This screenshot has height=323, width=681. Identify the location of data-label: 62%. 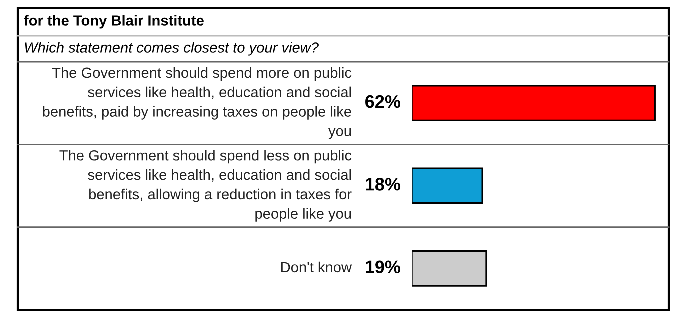
(383, 101).